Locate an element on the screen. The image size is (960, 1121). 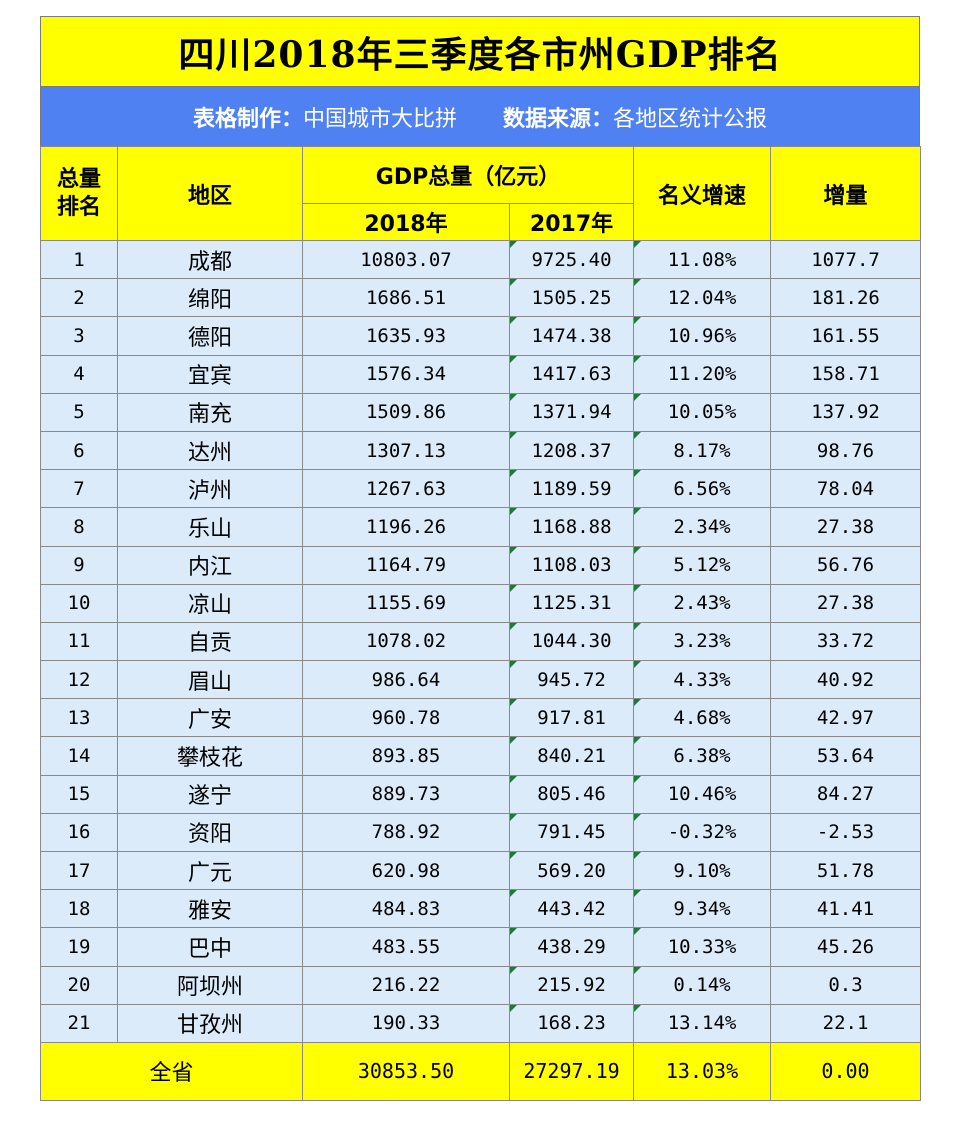
table-row: 15 遂宁 889.73 805.46 10.46% 84.27 is located at coordinates (481, 794).